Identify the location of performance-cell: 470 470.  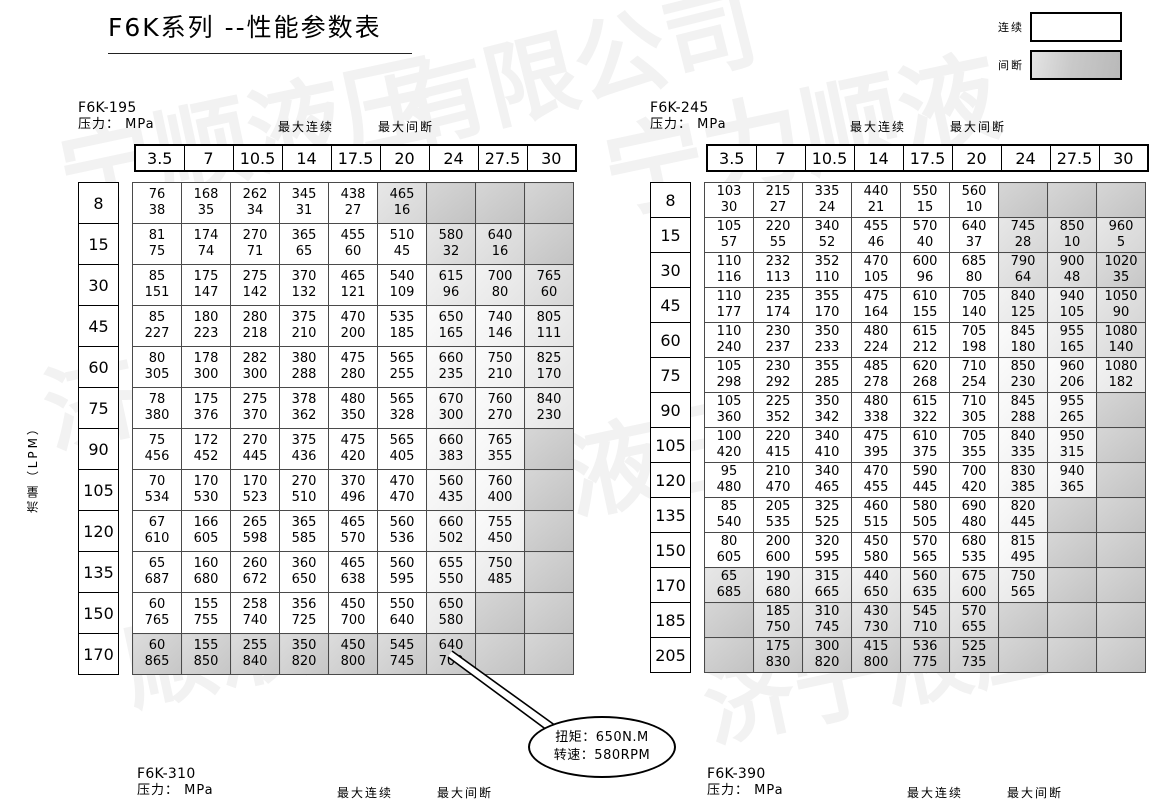
(402, 490).